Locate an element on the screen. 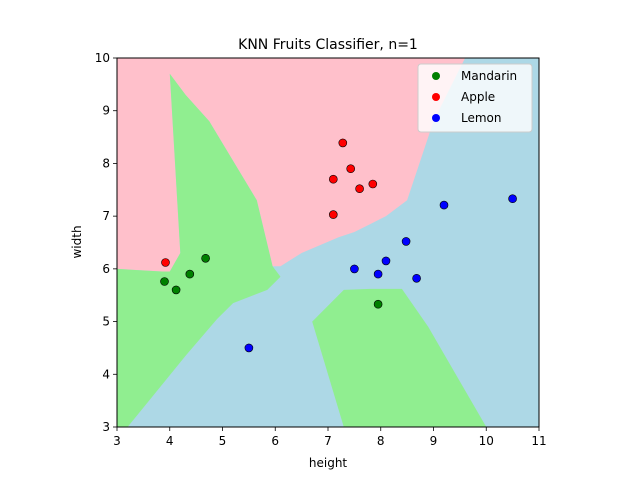 The width and height of the screenshot is (640, 480). y-axis-label: width is located at coordinates (77, 241).